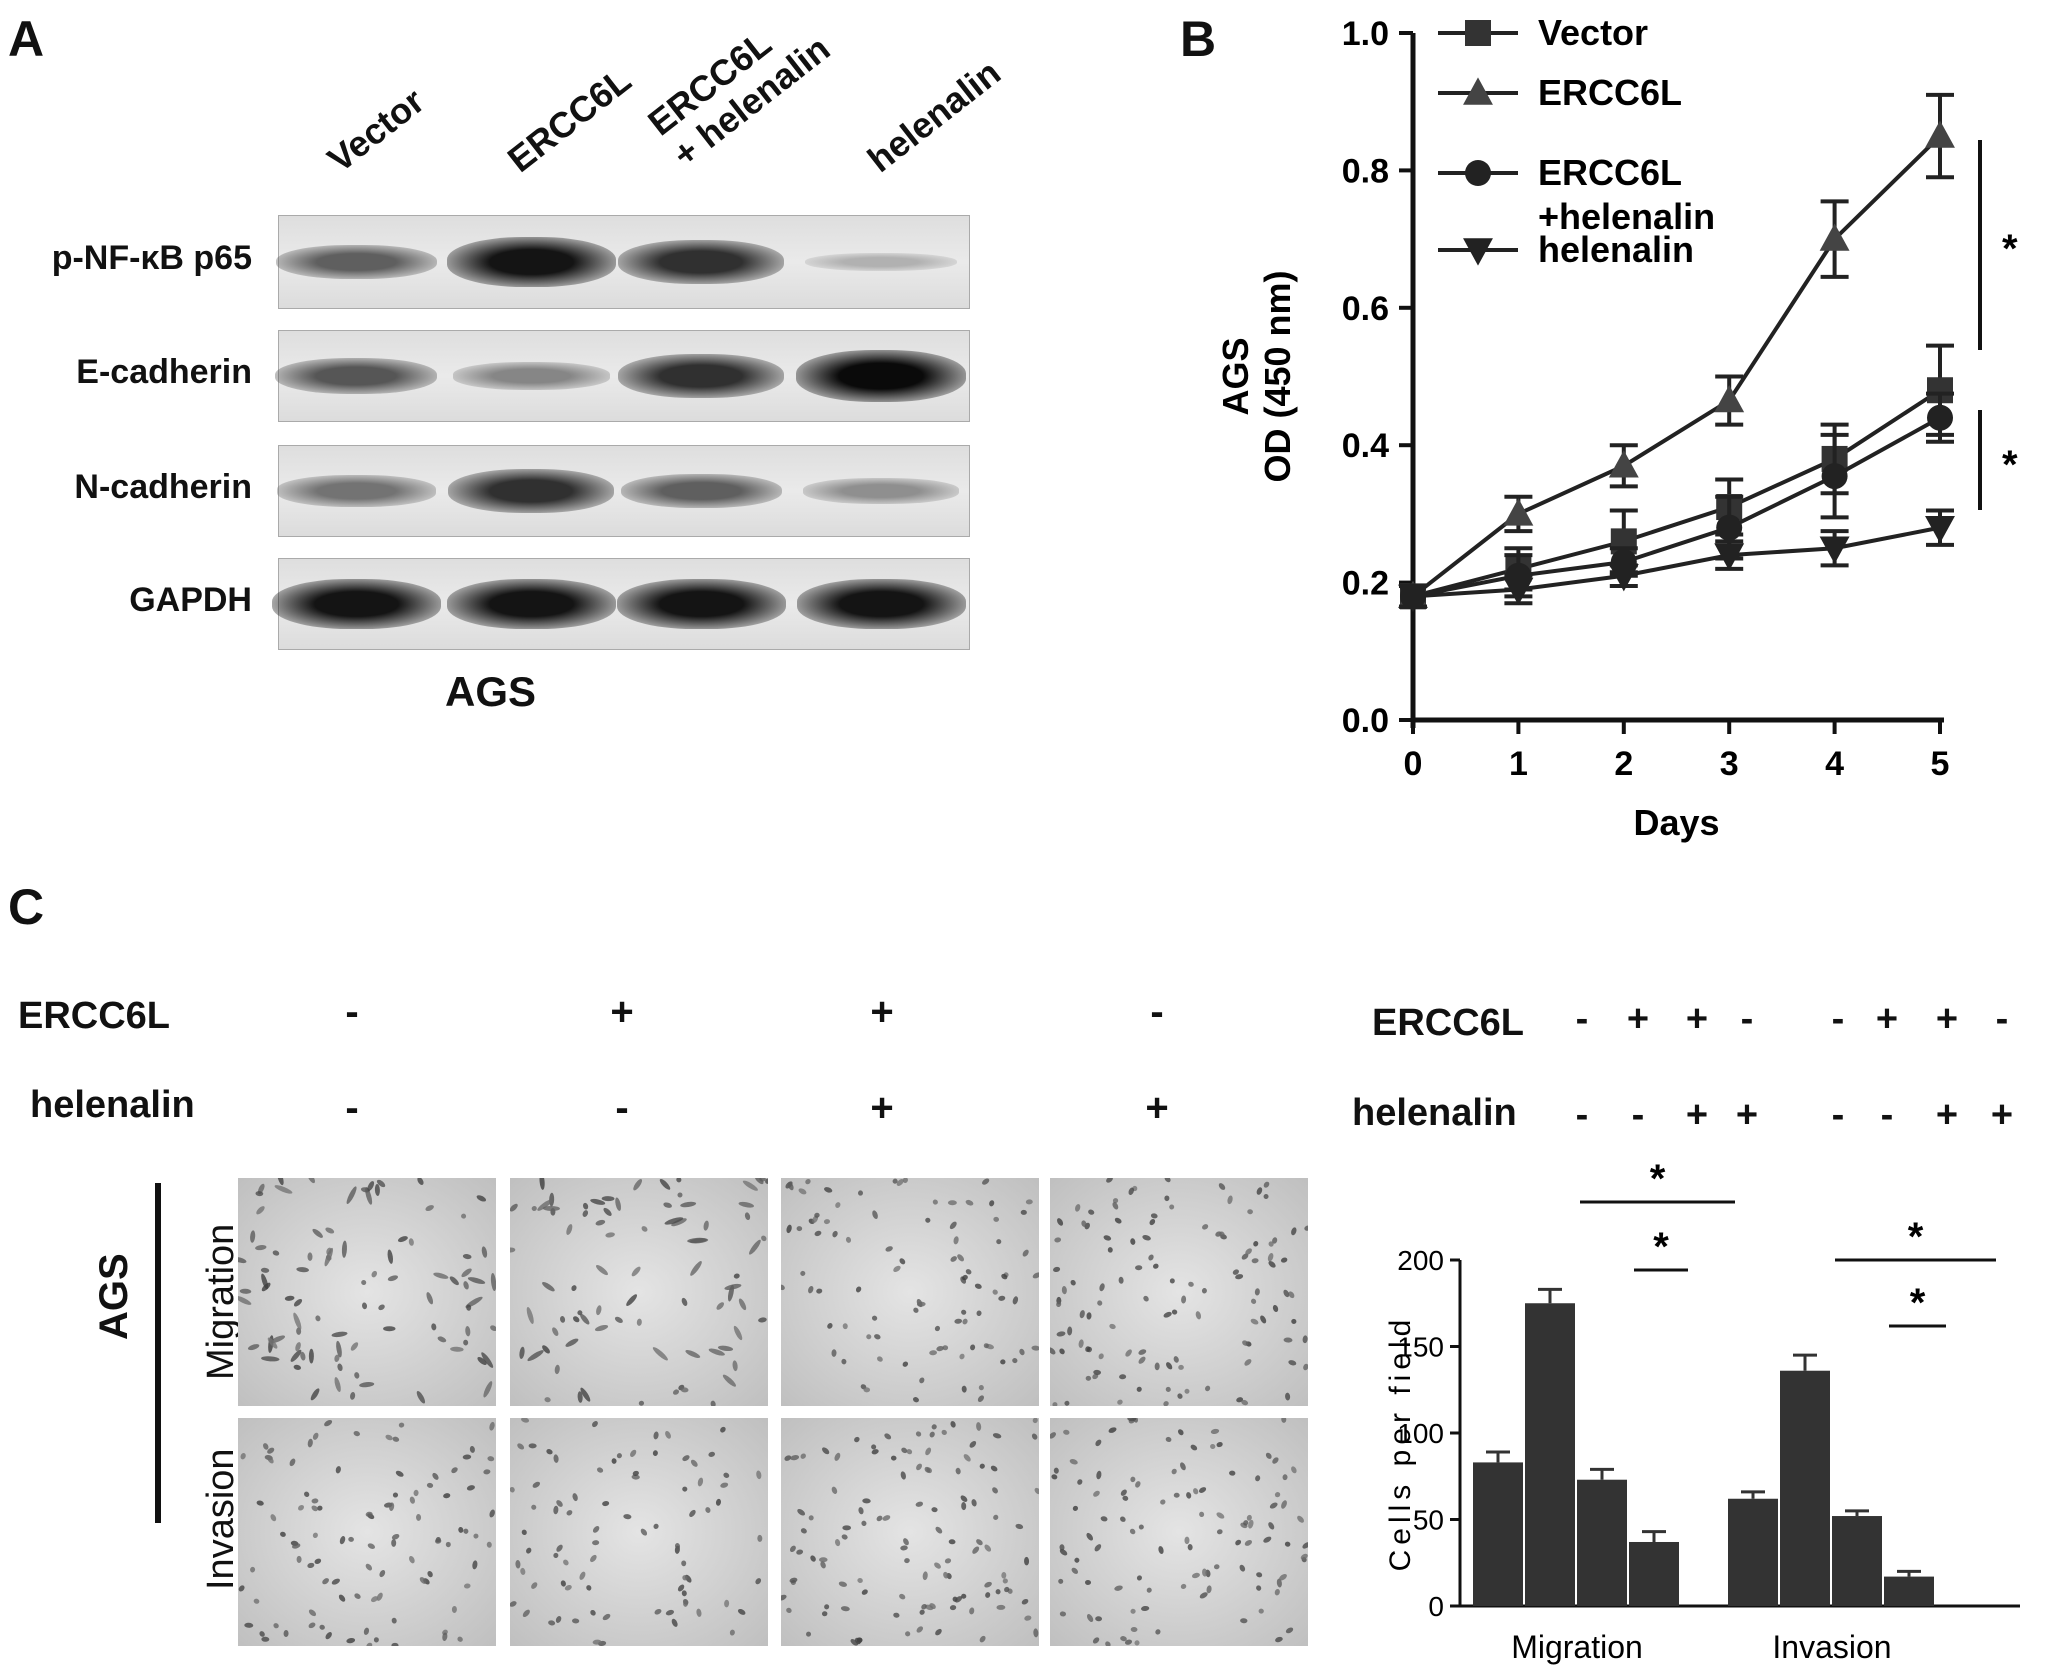  I want to click on blot-cell-line-label: AGS, so click(491, 691).